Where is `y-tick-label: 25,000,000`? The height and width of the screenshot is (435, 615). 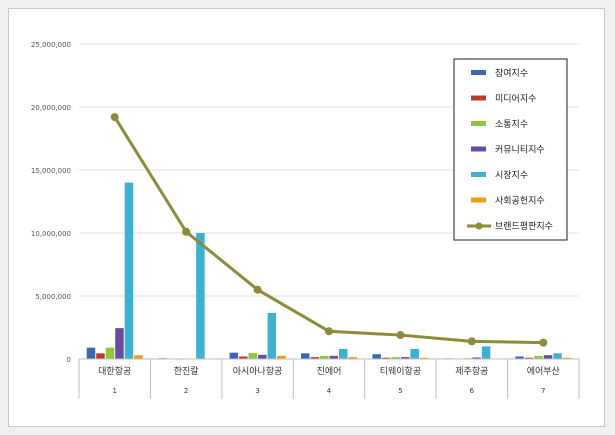
y-tick-label: 25,000,000 is located at coordinates (51, 45).